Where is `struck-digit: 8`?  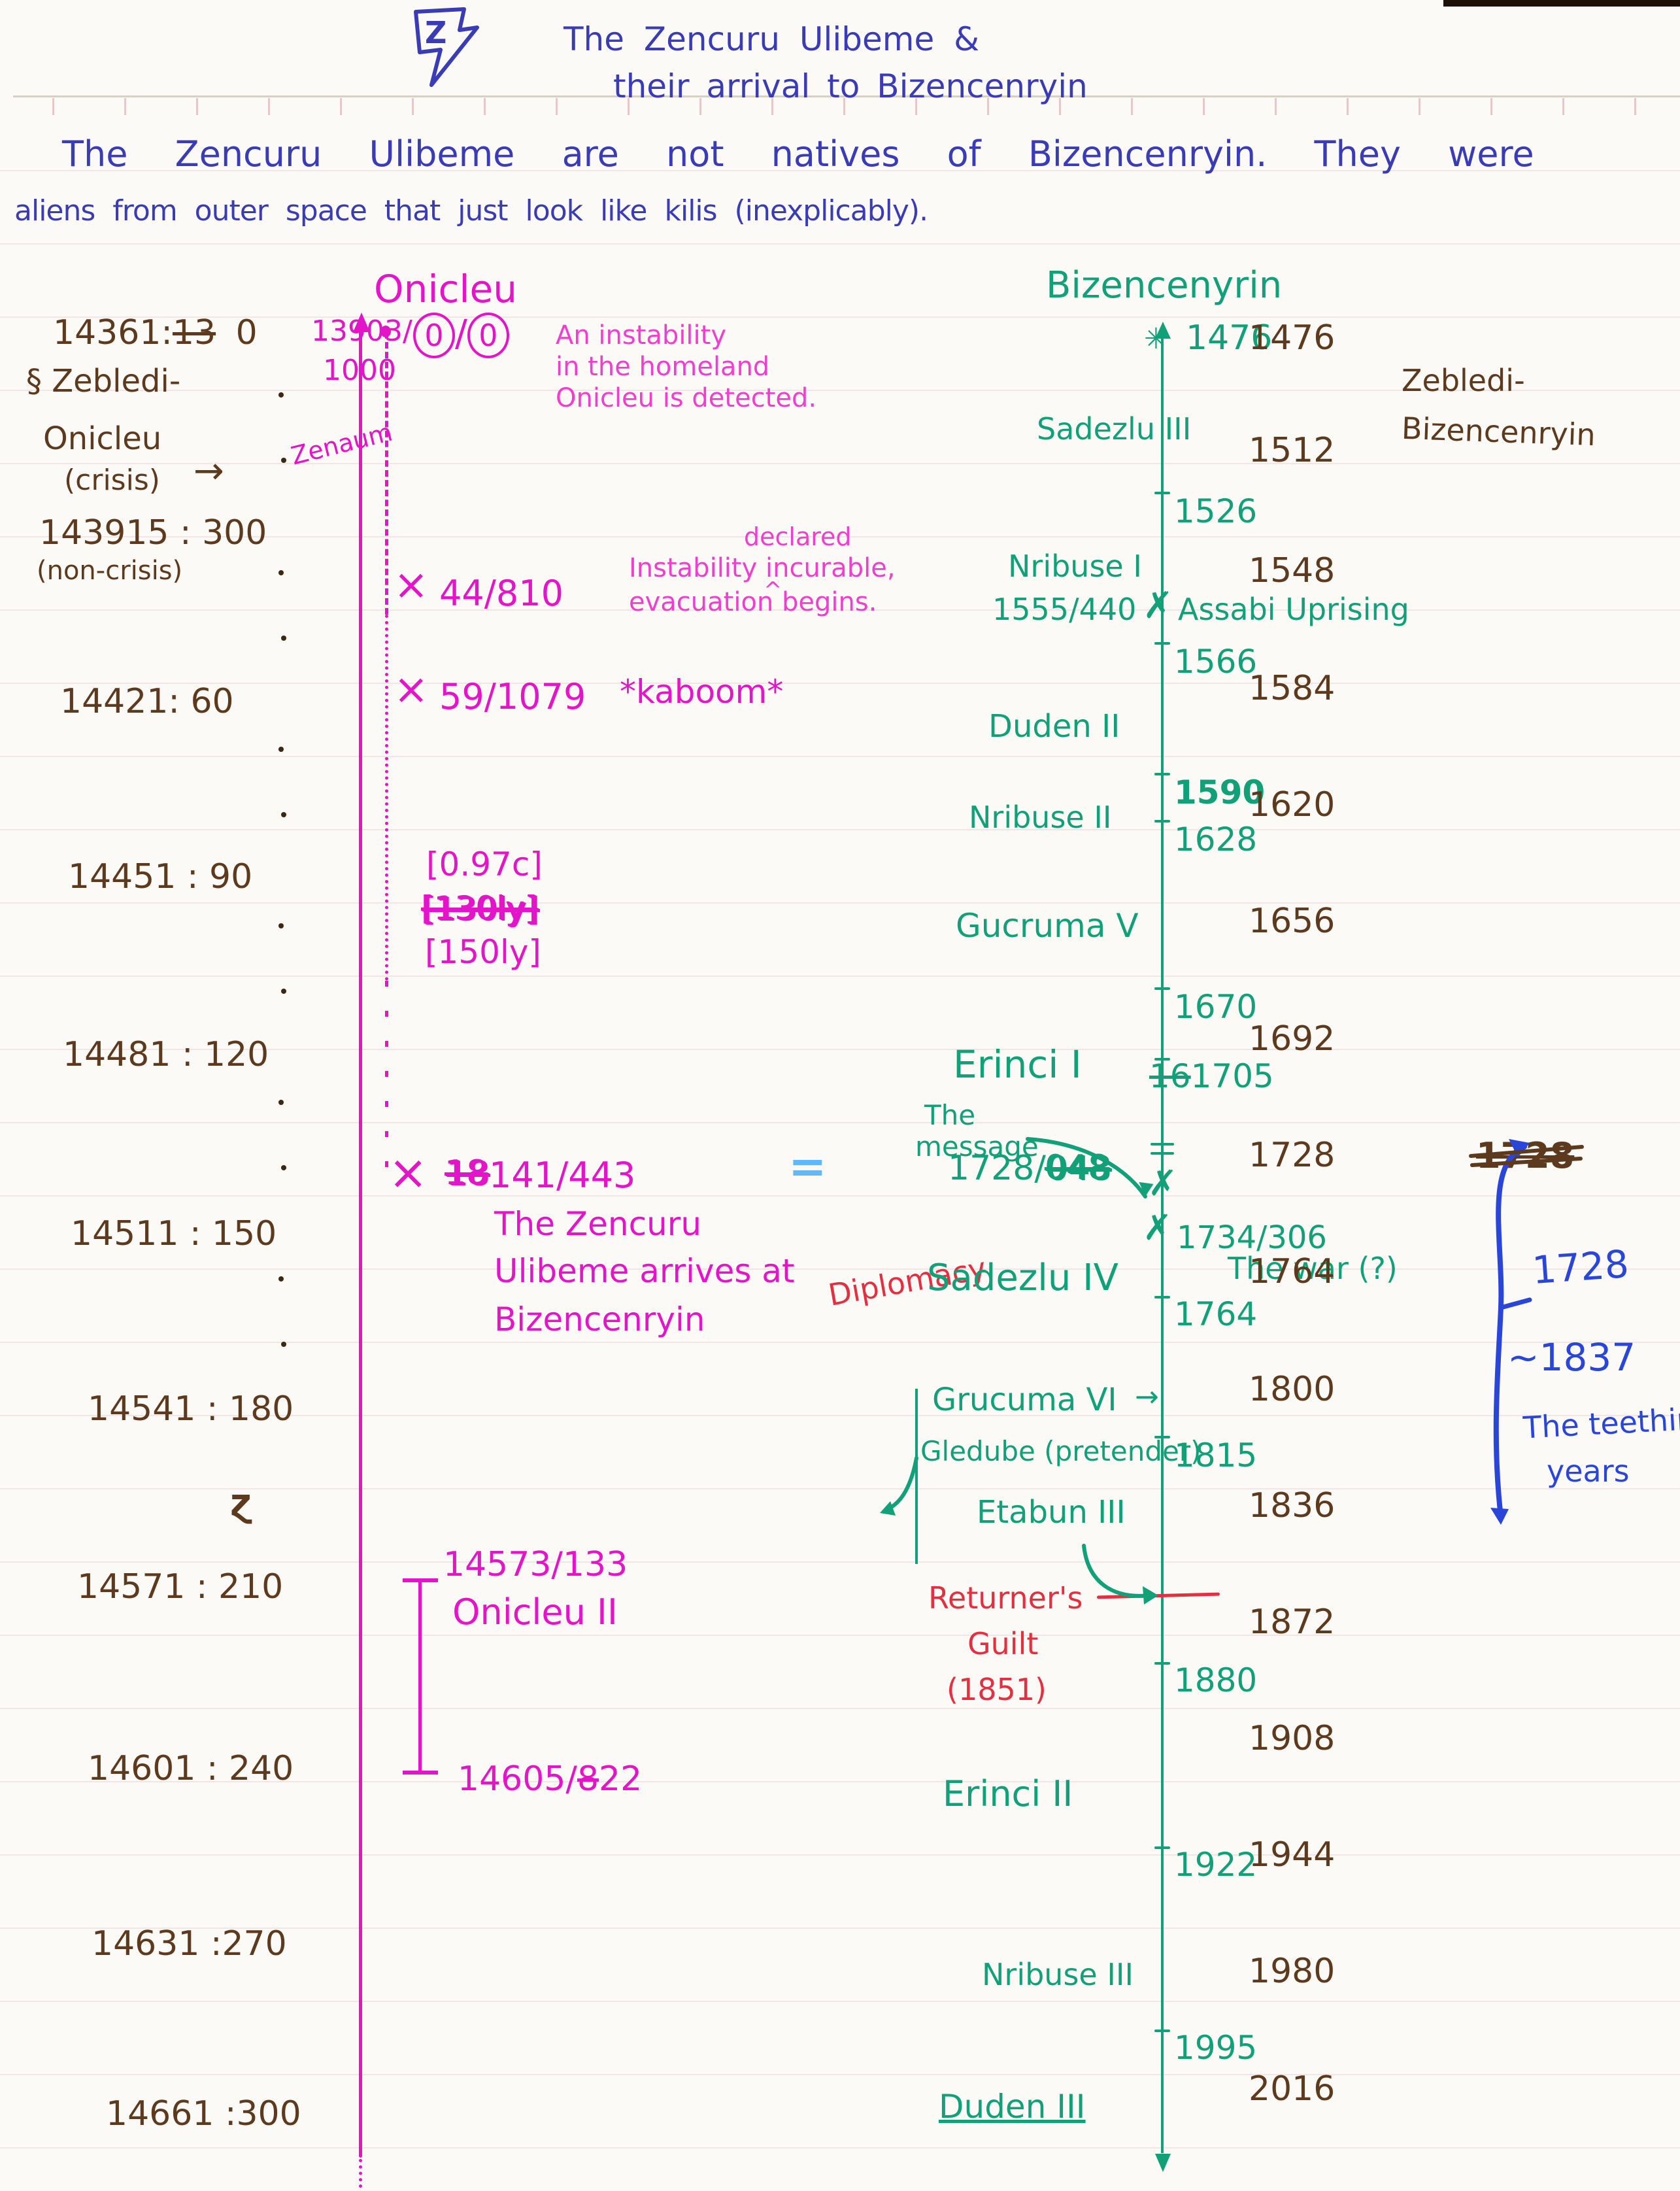 struck-digit: 8 is located at coordinates (588, 1779).